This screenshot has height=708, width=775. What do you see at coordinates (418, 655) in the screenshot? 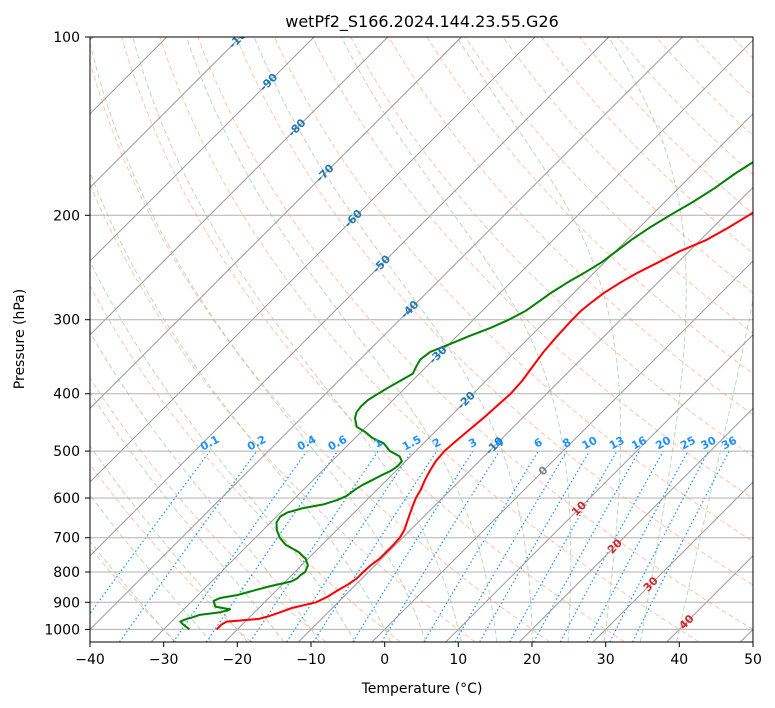
I see `x-axis-ticks: −40 −30 −20 −10 0 10 20 30 40 50` at bounding box center [418, 655].